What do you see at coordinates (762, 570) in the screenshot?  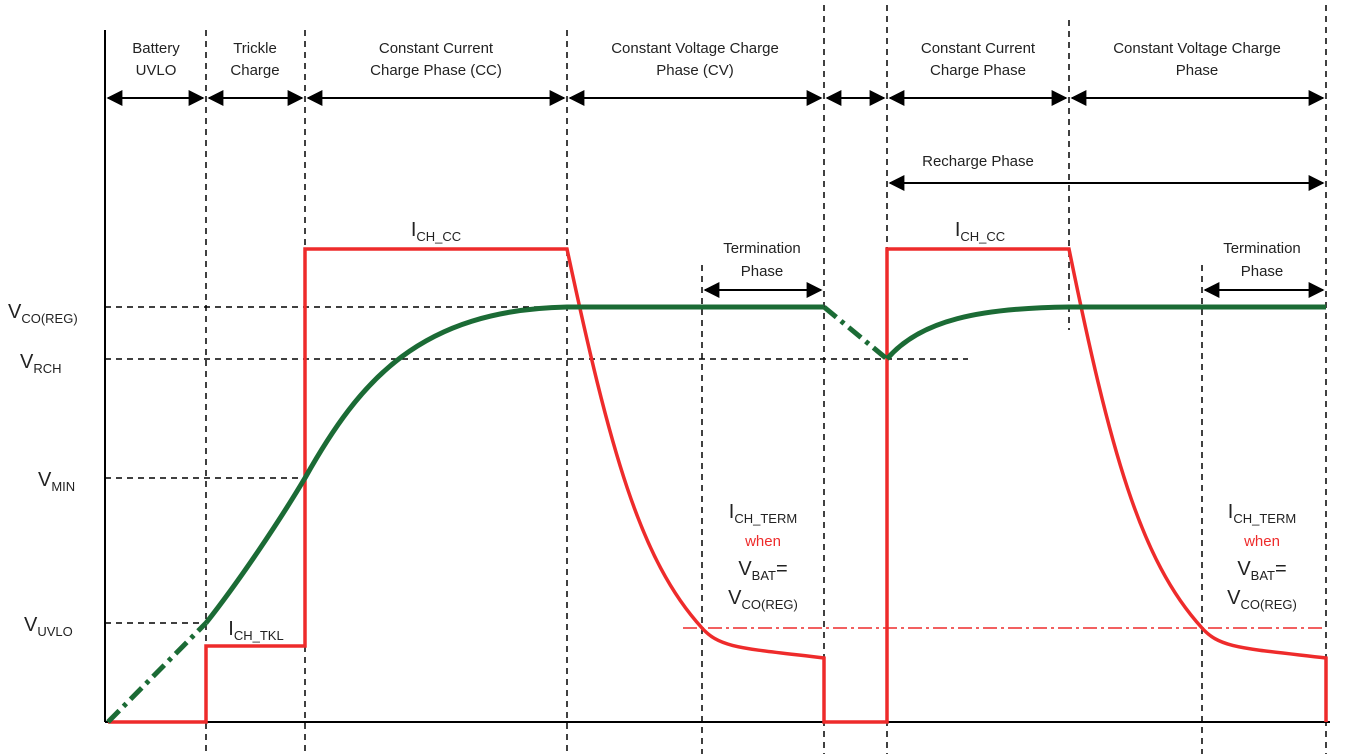 I see `label-vbat-1: VBAT=` at bounding box center [762, 570].